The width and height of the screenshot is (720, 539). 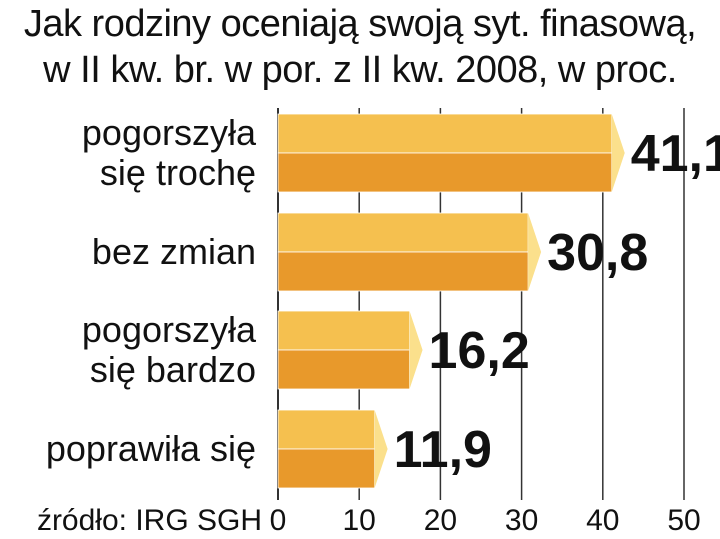 What do you see at coordinates (174, 251) in the screenshot?
I see `category-label: bez zmian` at bounding box center [174, 251].